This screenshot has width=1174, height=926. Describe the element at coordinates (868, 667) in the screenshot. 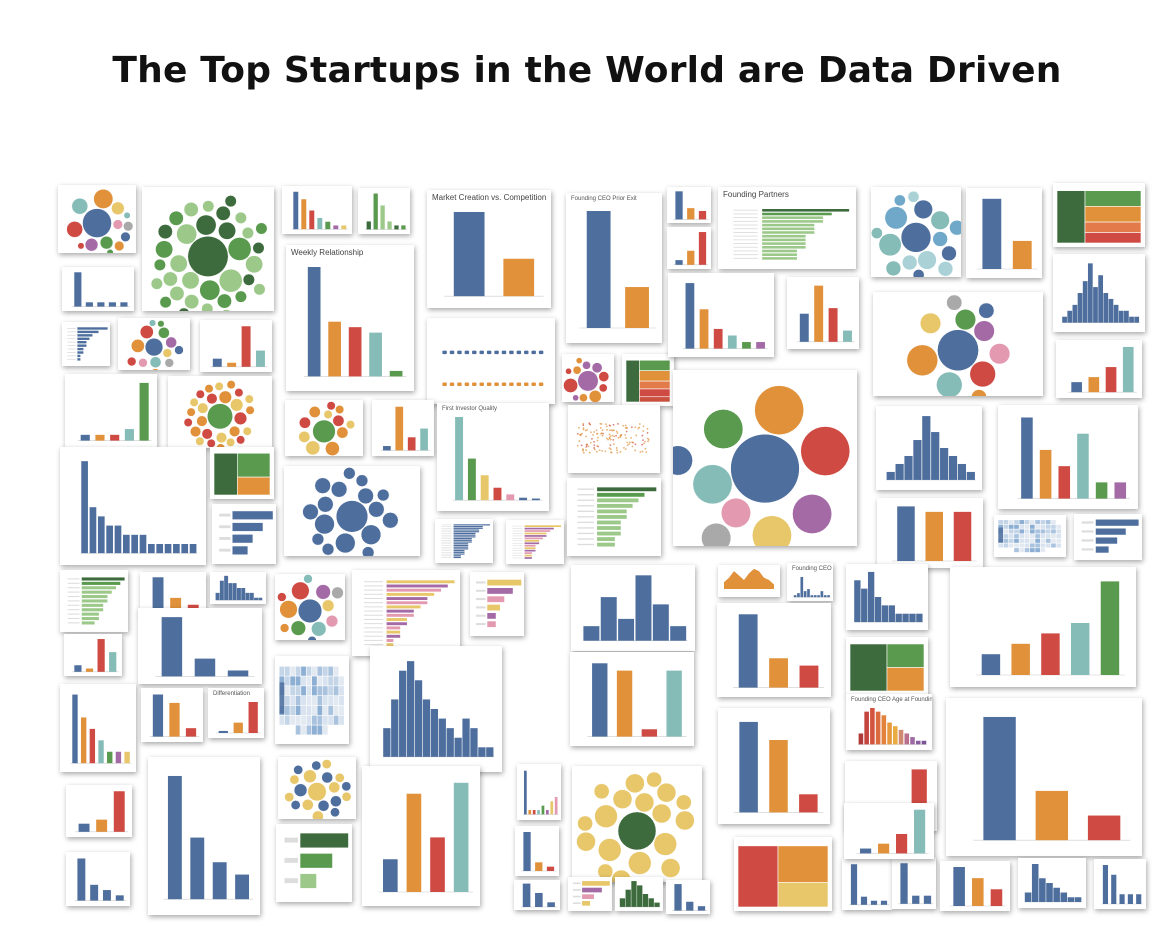

I see `treemap-cell` at that location.